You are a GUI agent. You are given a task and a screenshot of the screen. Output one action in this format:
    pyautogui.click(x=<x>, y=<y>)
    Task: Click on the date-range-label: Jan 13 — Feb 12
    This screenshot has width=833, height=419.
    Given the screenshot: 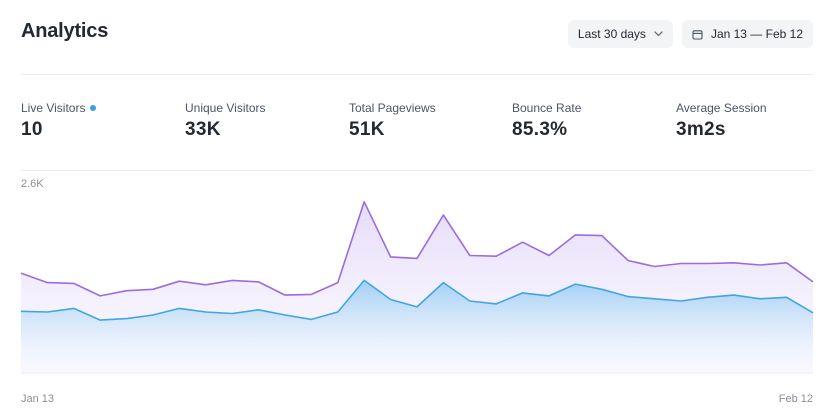 What is the action you would take?
    pyautogui.click(x=756, y=34)
    